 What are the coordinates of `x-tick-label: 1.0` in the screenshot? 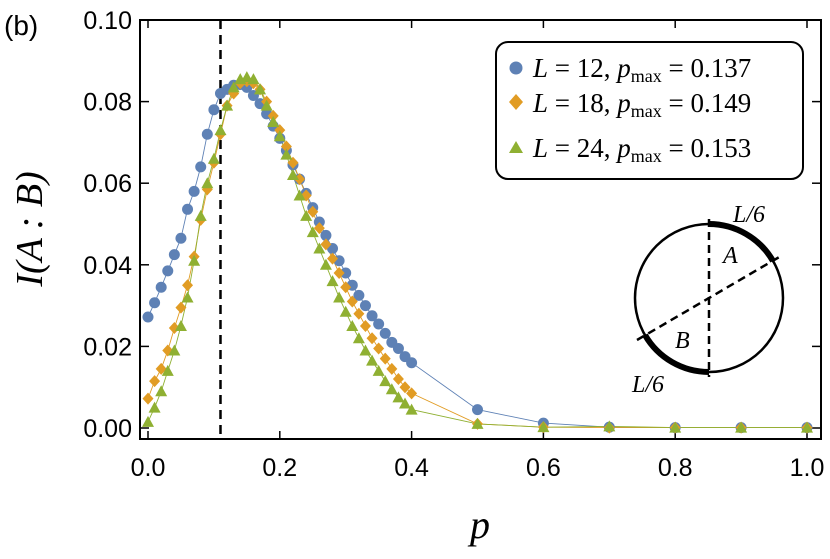 It's located at (807, 468).